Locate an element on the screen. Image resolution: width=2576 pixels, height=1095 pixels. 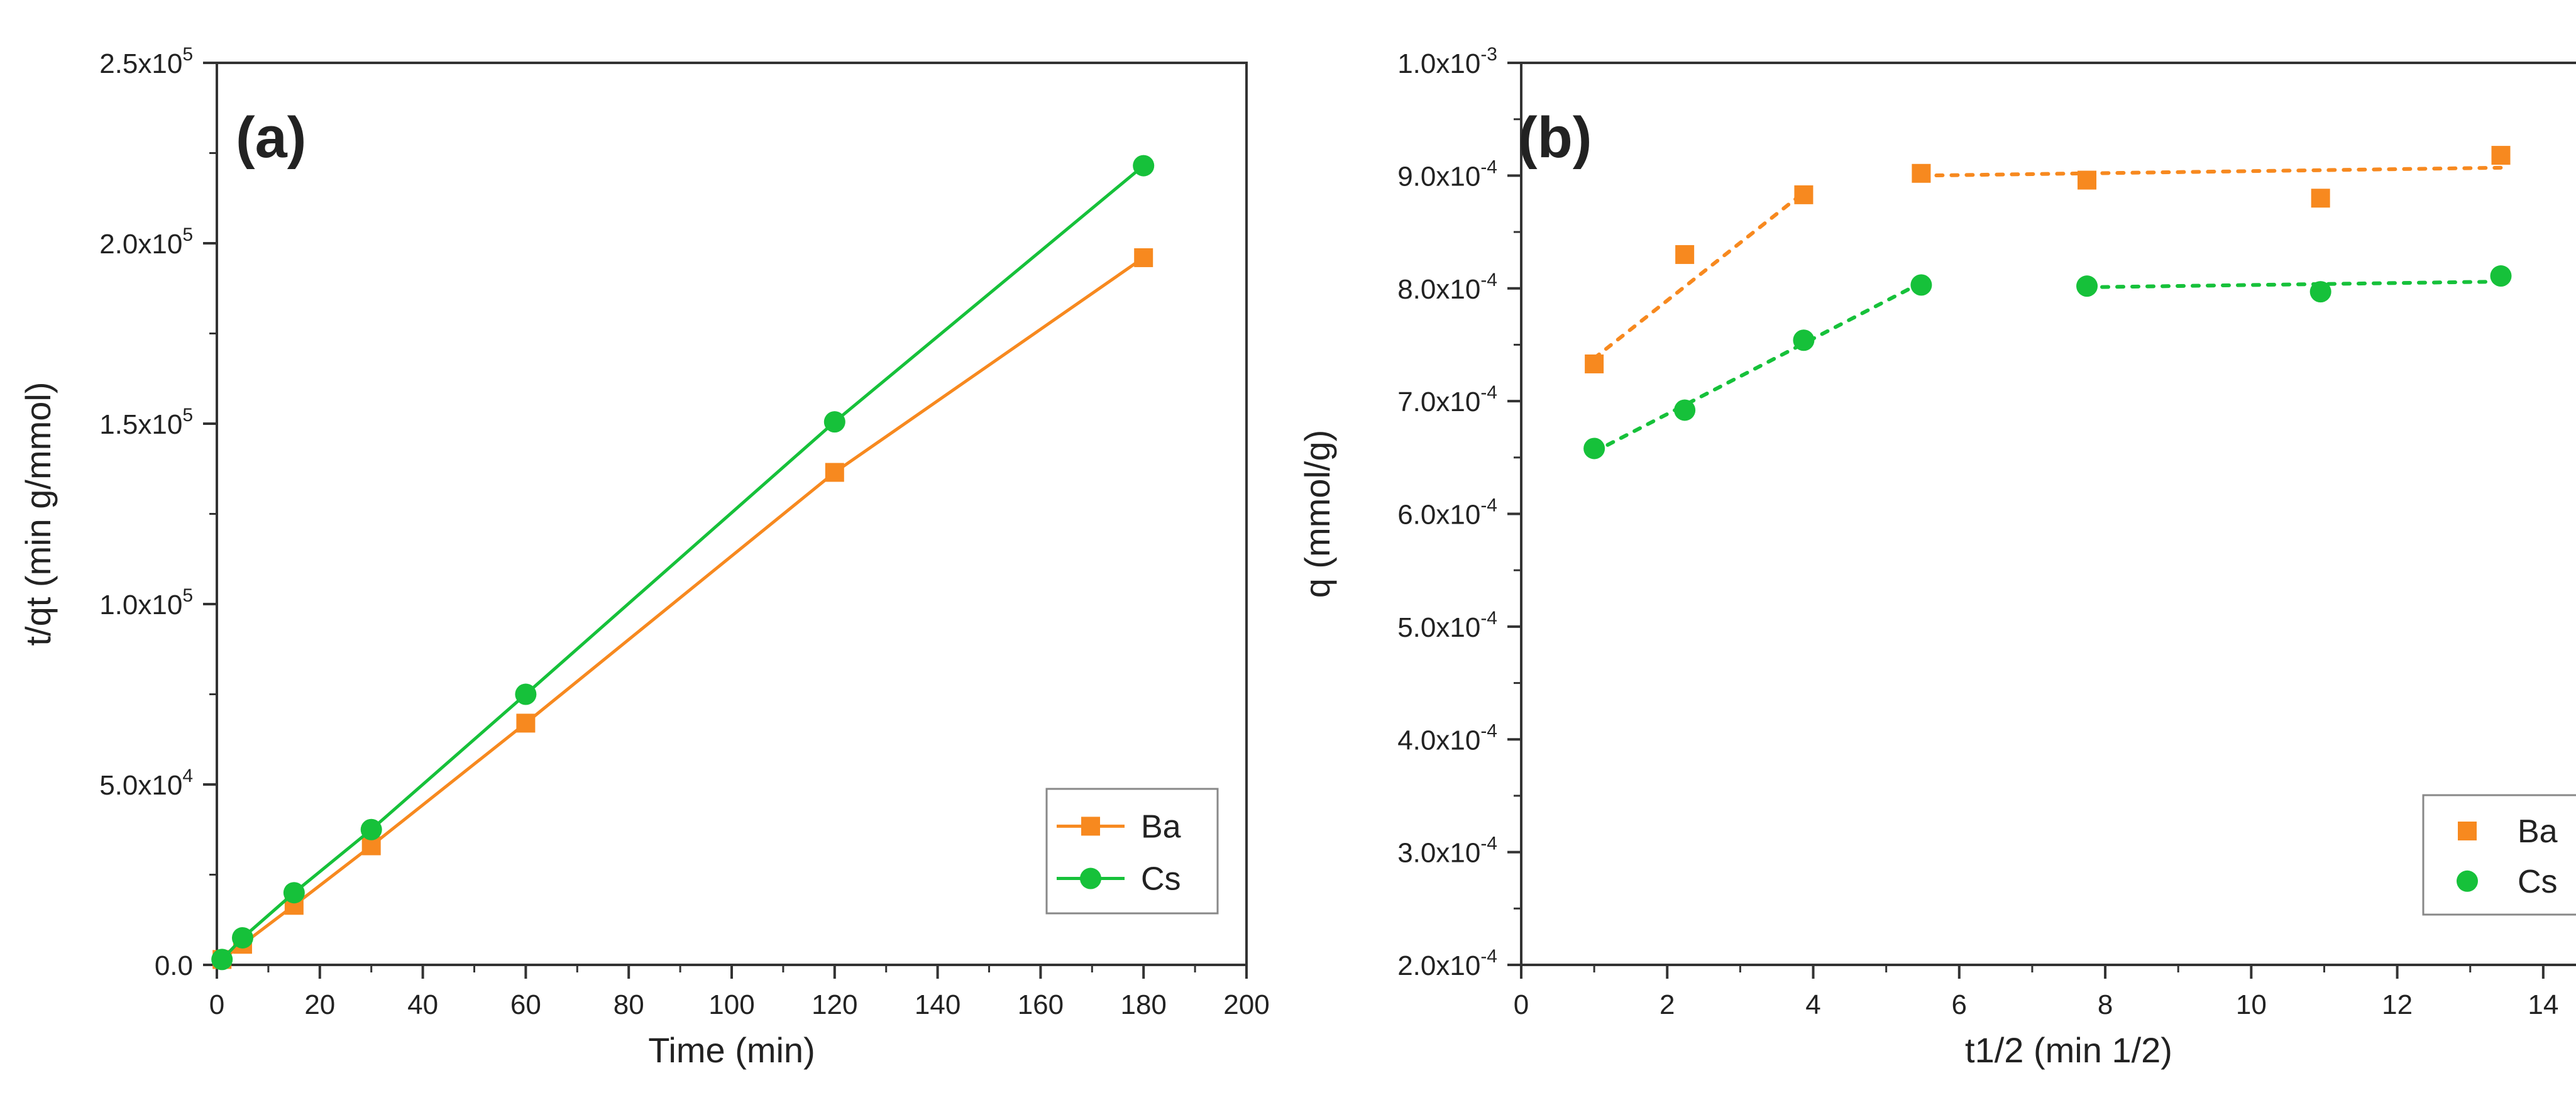
y-tick-label: 4.0x10⁻⁴ is located at coordinates (1447, 738).